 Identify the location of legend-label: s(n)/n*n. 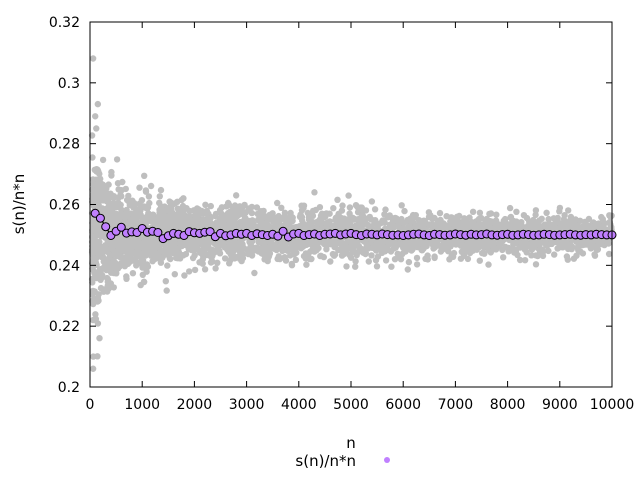
(325, 461).